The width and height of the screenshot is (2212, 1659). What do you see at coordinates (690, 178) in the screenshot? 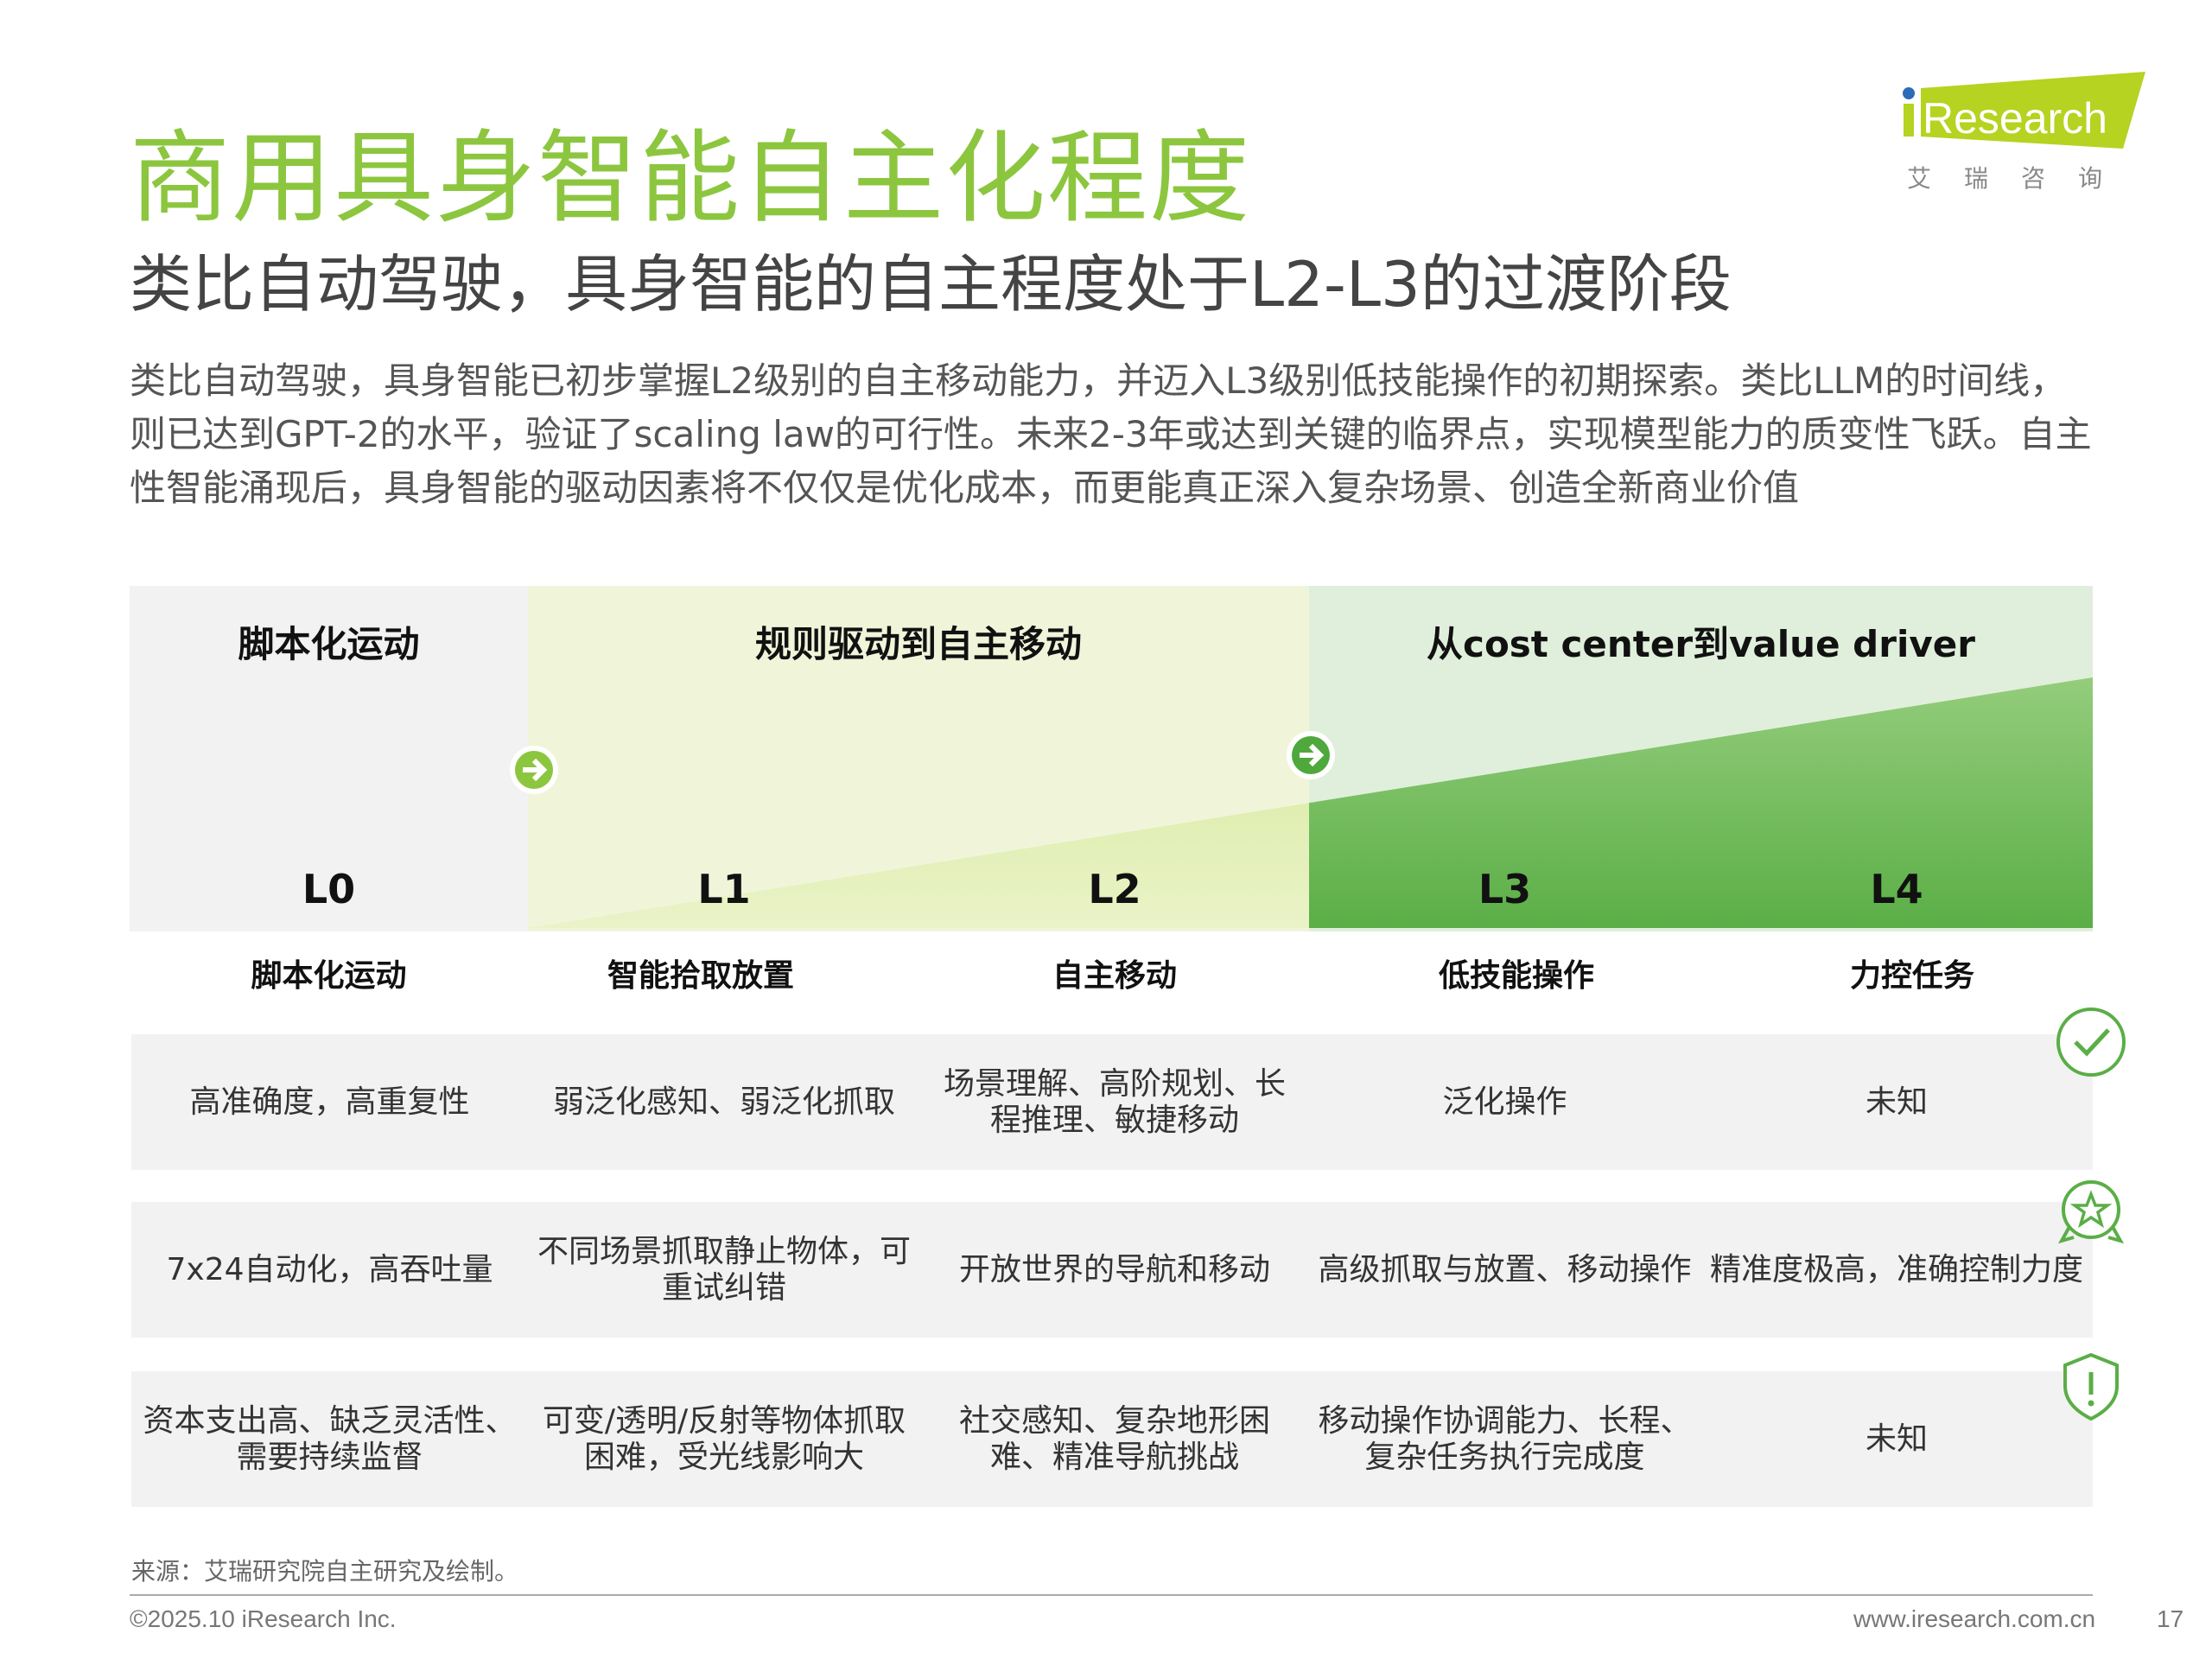
I see `page-title: 商用具身智能自主化程度` at bounding box center [690, 178].